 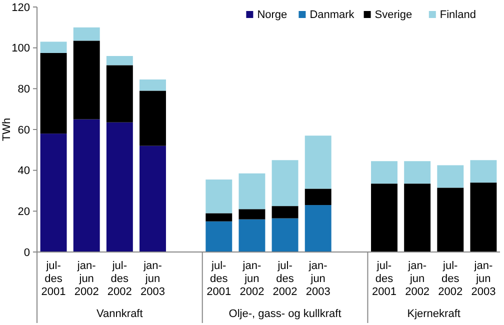 I want to click on legend-label: Finland, so click(x=458, y=15).